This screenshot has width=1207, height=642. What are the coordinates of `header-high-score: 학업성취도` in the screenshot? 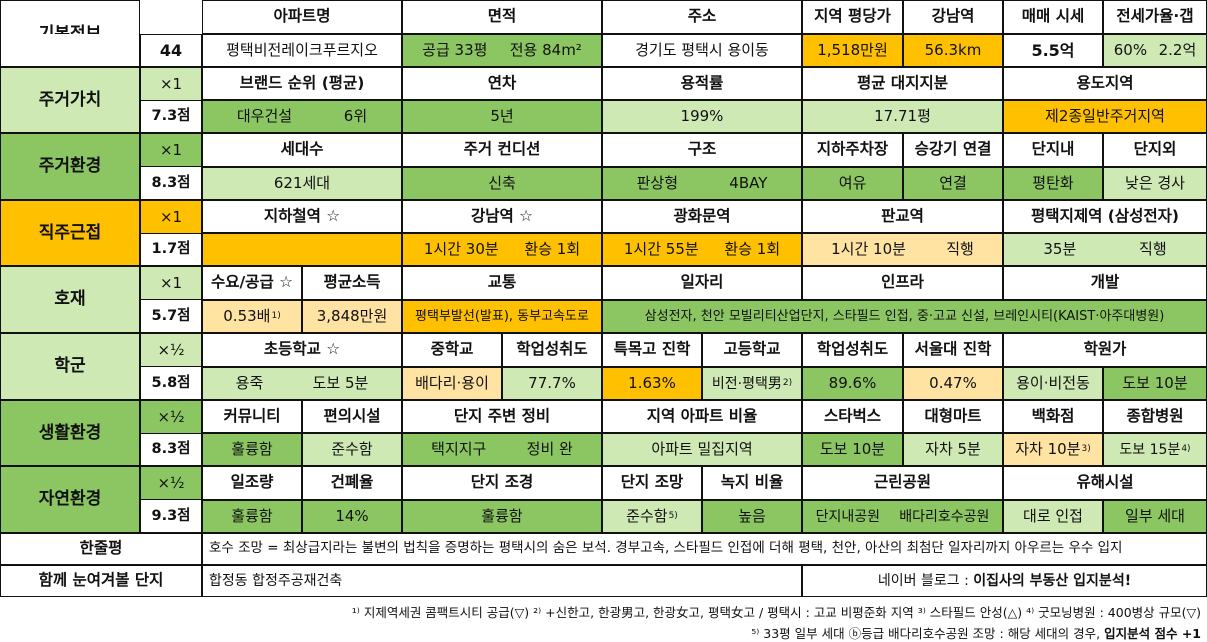 It's located at (852, 350).